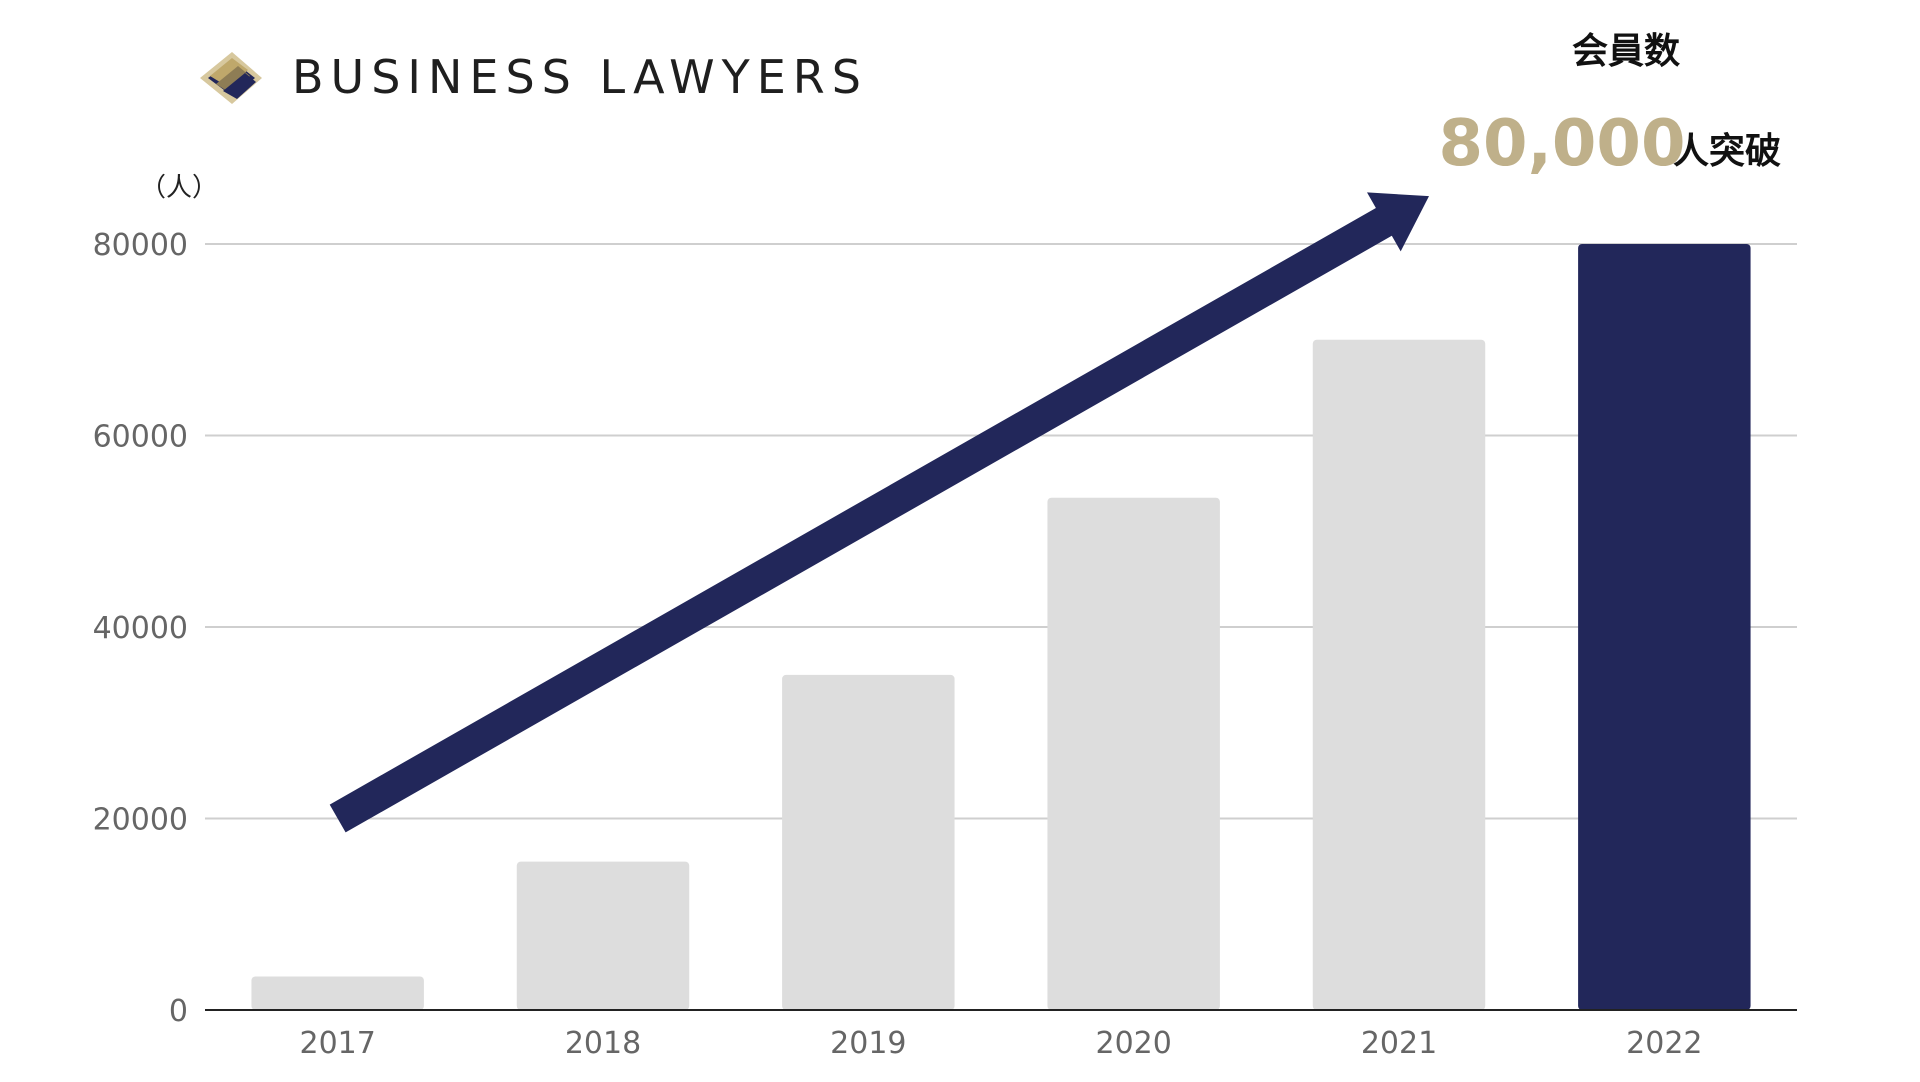  I want to click on y-tick-label: 40000, so click(140, 628).